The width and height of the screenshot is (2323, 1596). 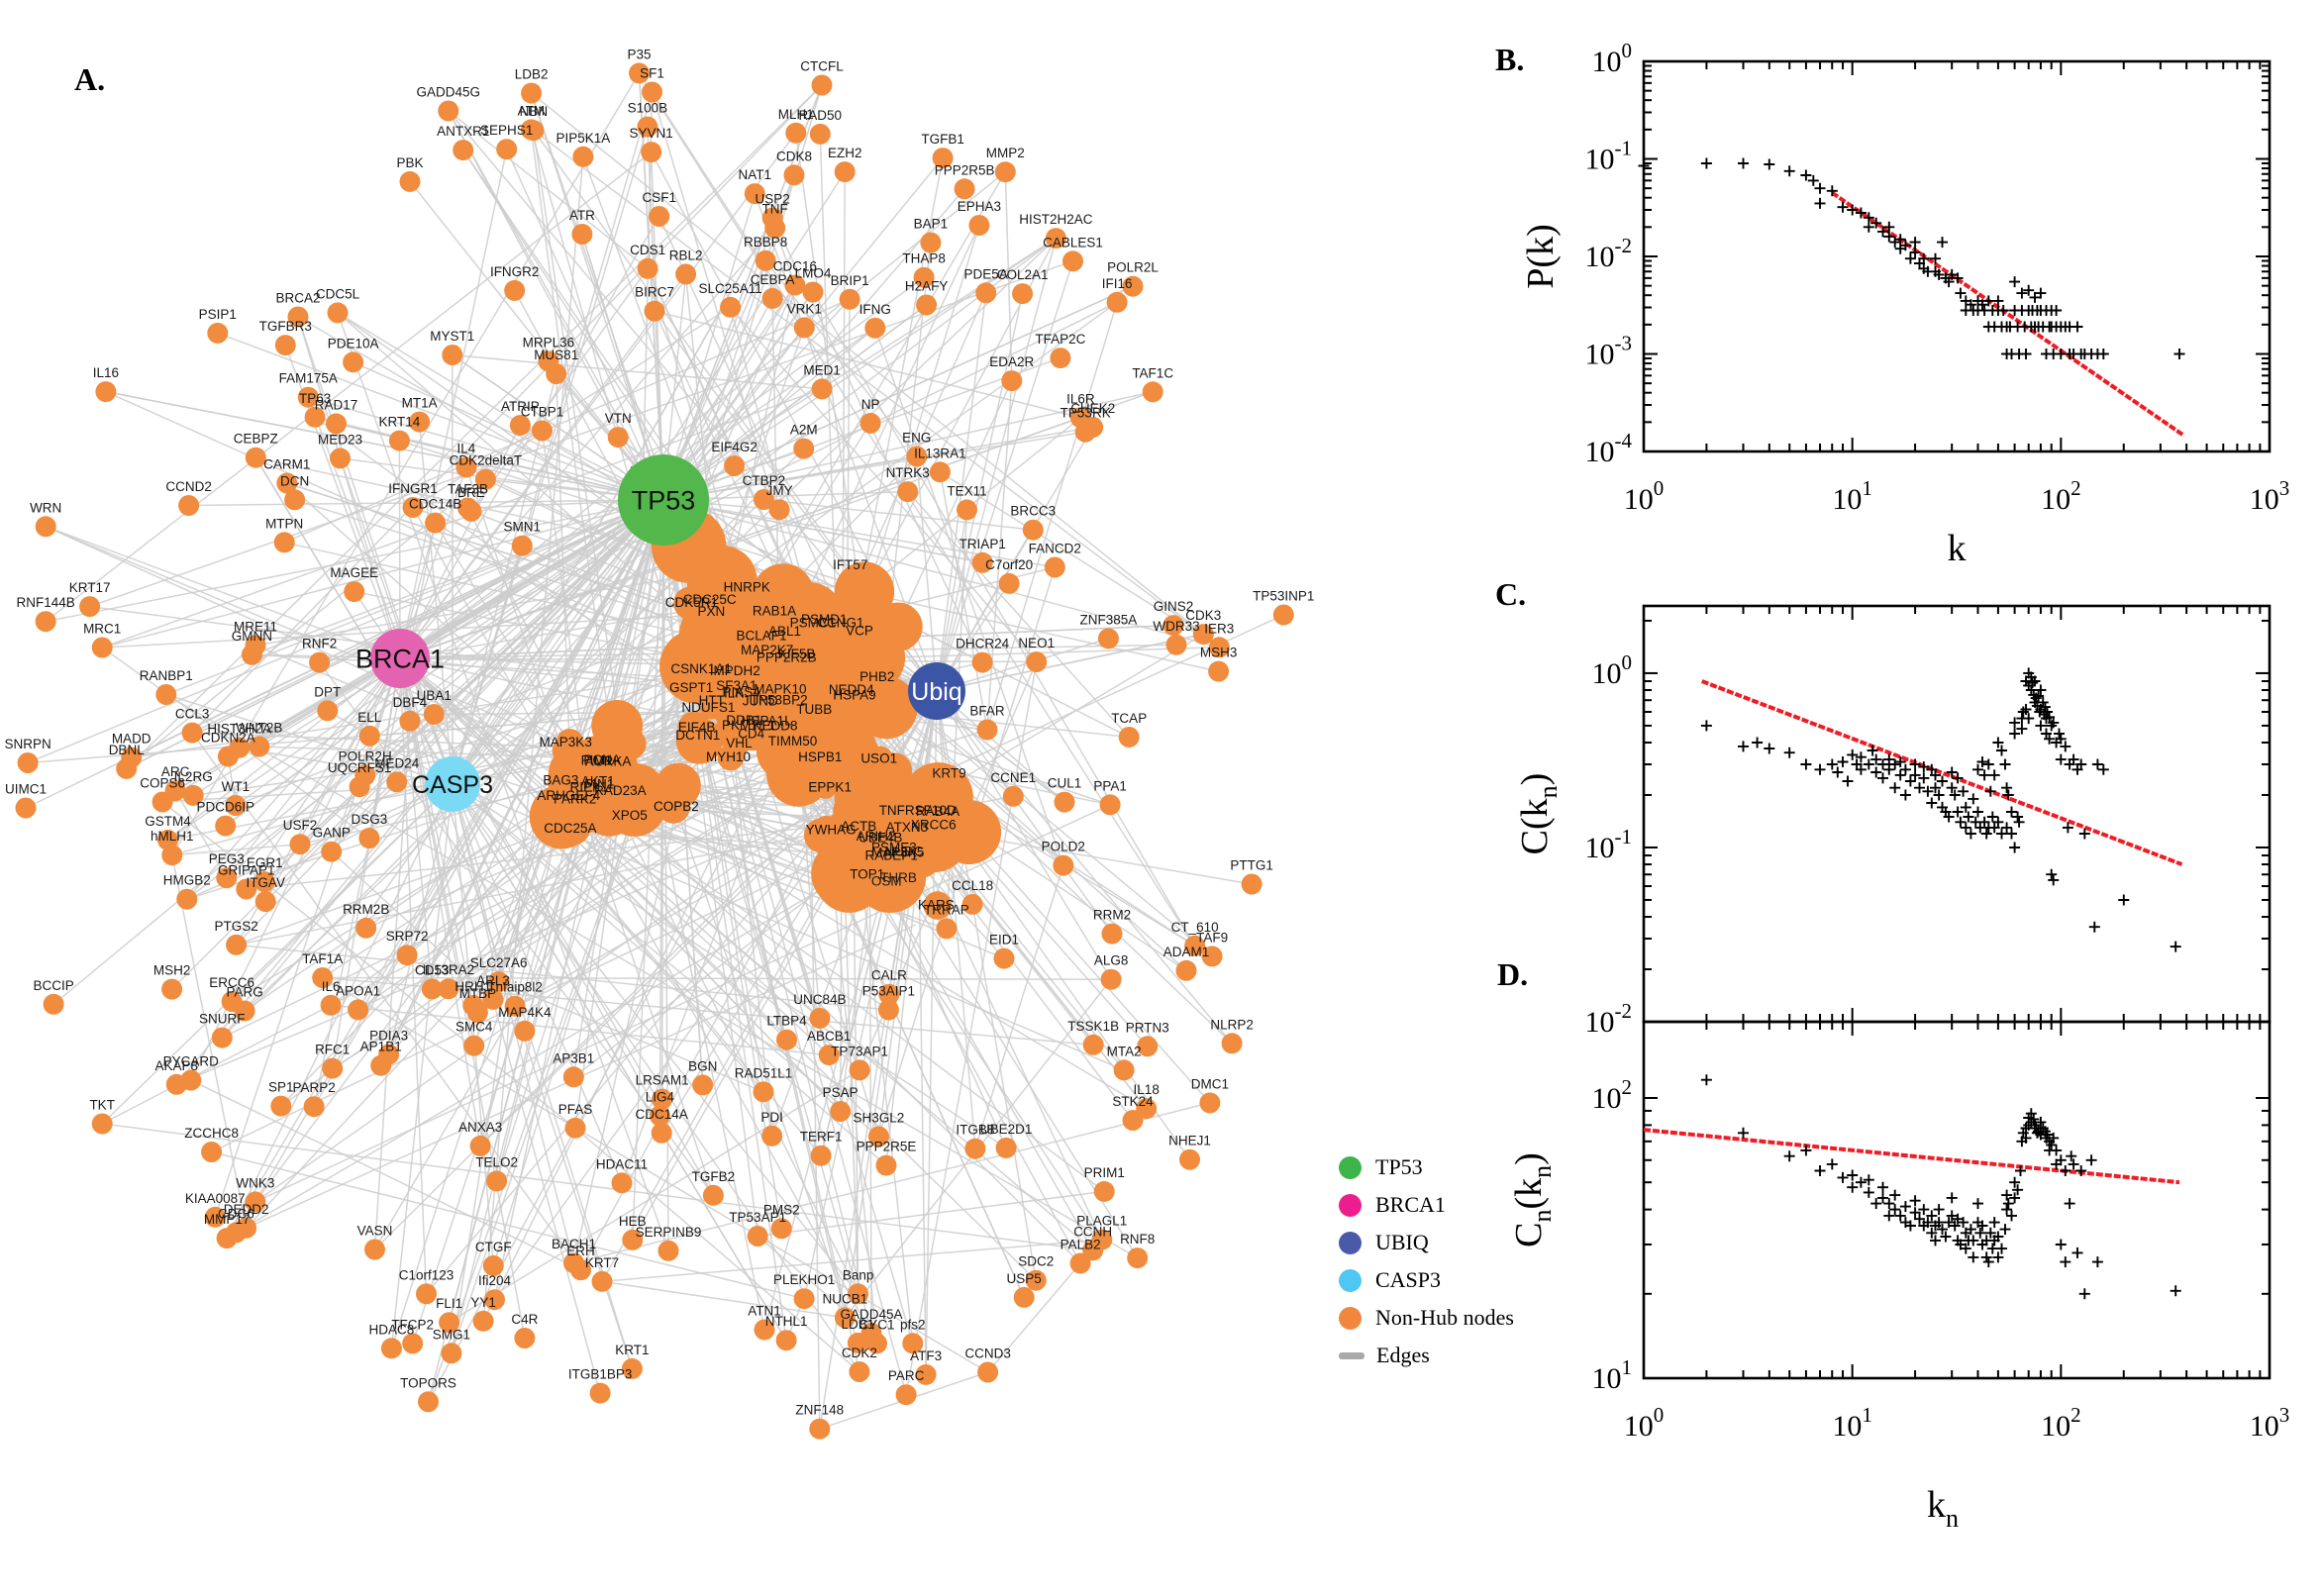 What do you see at coordinates (235, 926) in the screenshot?
I see `node-label: PTGS2` at bounding box center [235, 926].